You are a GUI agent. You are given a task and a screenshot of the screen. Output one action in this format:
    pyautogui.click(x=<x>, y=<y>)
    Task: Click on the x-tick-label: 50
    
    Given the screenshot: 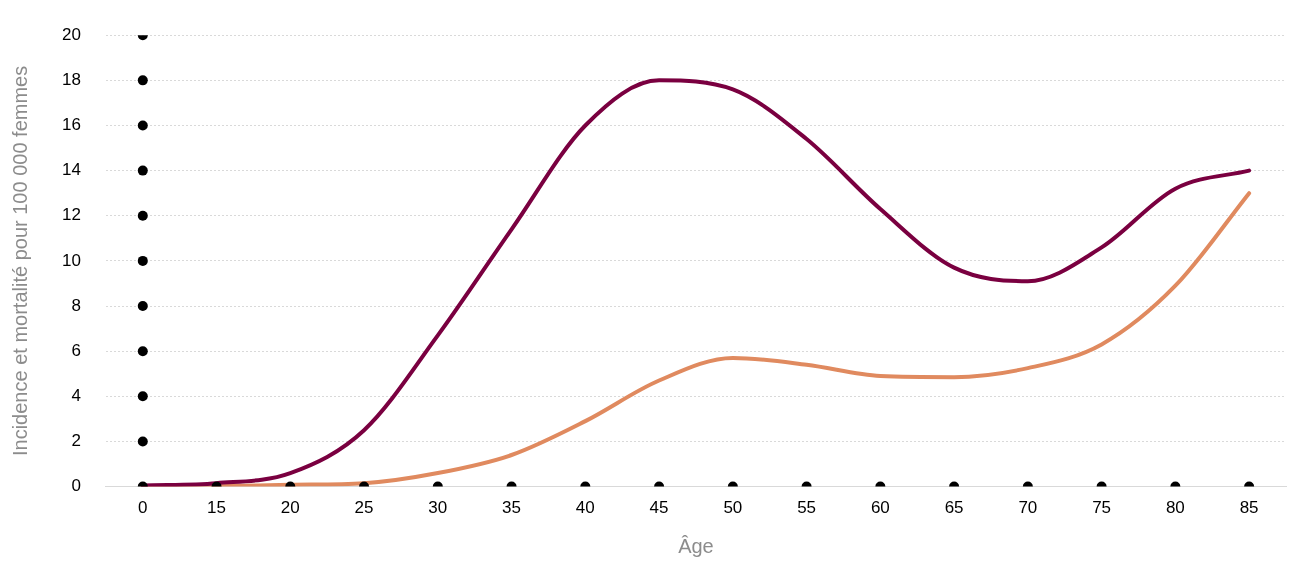 What is the action you would take?
    pyautogui.click(x=733, y=508)
    